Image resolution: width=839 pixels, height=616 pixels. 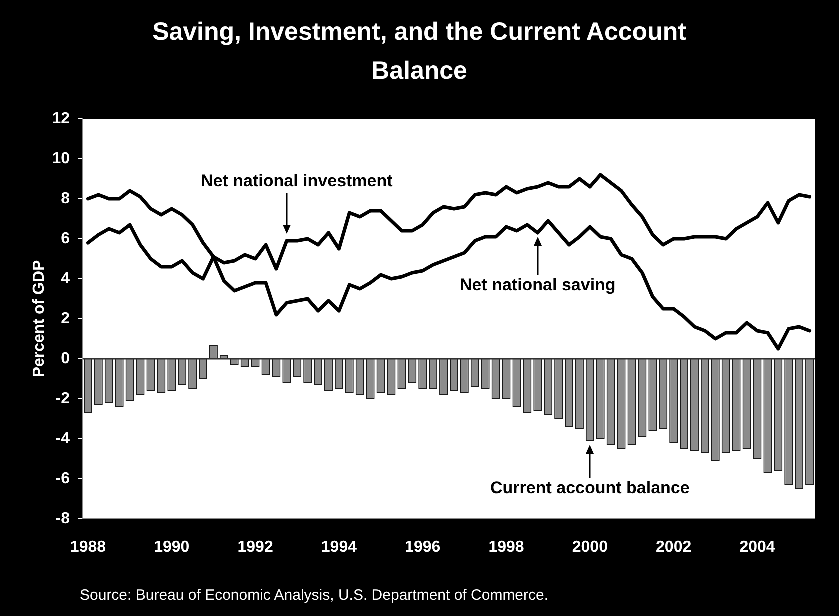 I want to click on x-tick-label: 1994, so click(x=339, y=547).